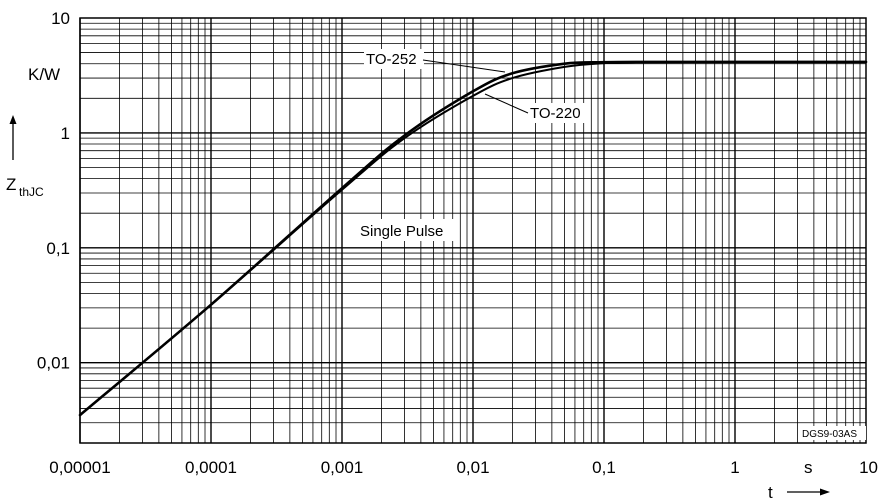 This screenshot has height=503, width=880. I want to click on y-tick-label: 0,01, so click(53, 363).